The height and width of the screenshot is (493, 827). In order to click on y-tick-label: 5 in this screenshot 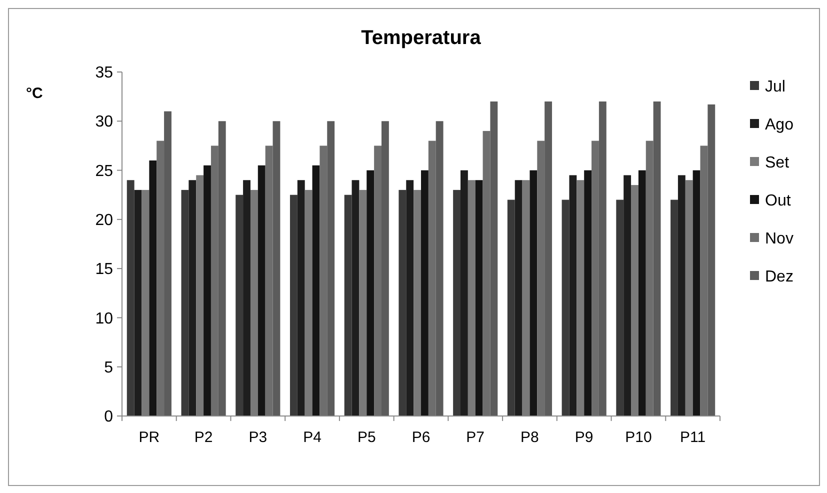, I will do `click(109, 367)`.